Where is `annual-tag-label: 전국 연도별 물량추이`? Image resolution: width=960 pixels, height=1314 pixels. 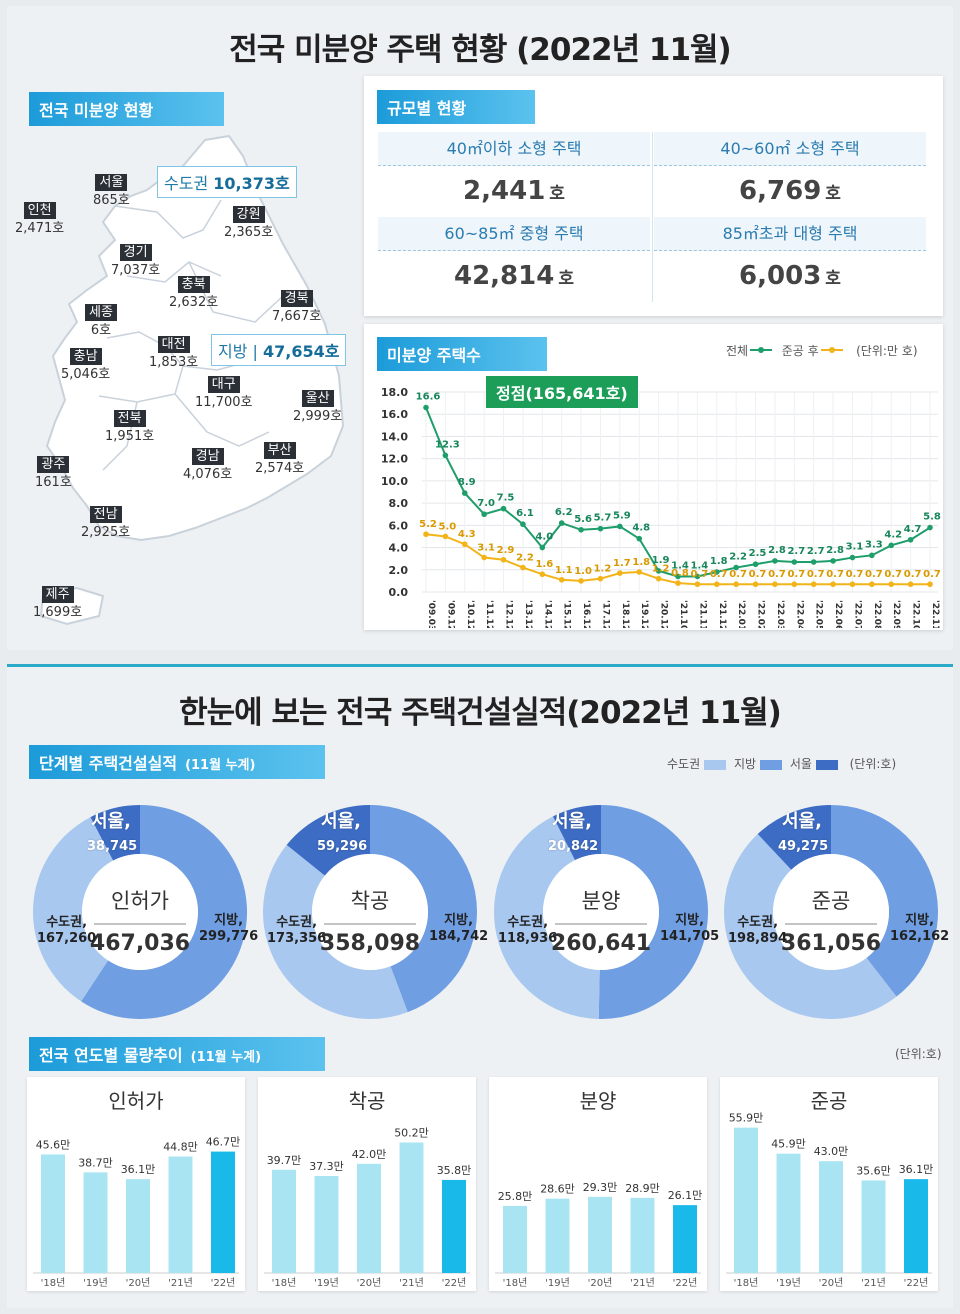
annual-tag-label: 전국 연도별 물량추이 is located at coordinates (111, 1055).